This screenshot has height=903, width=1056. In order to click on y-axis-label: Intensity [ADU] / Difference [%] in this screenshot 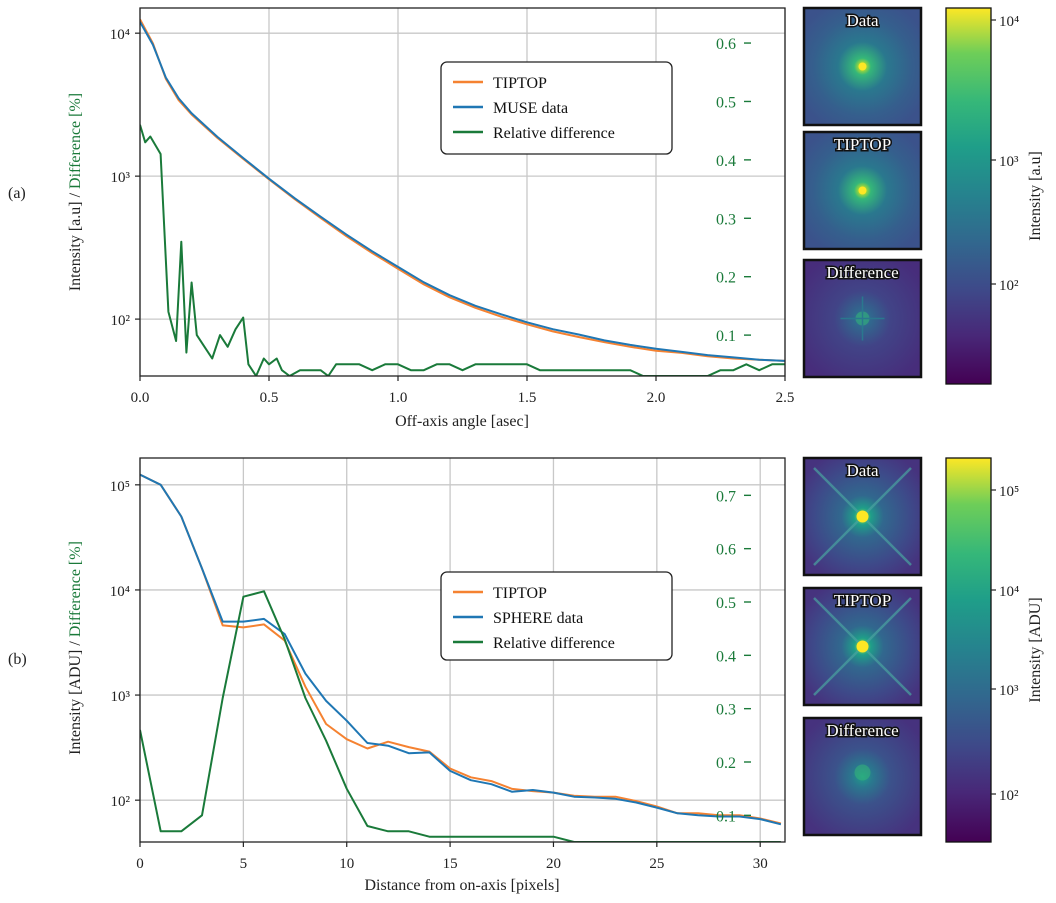, I will do `click(75, 648)`.